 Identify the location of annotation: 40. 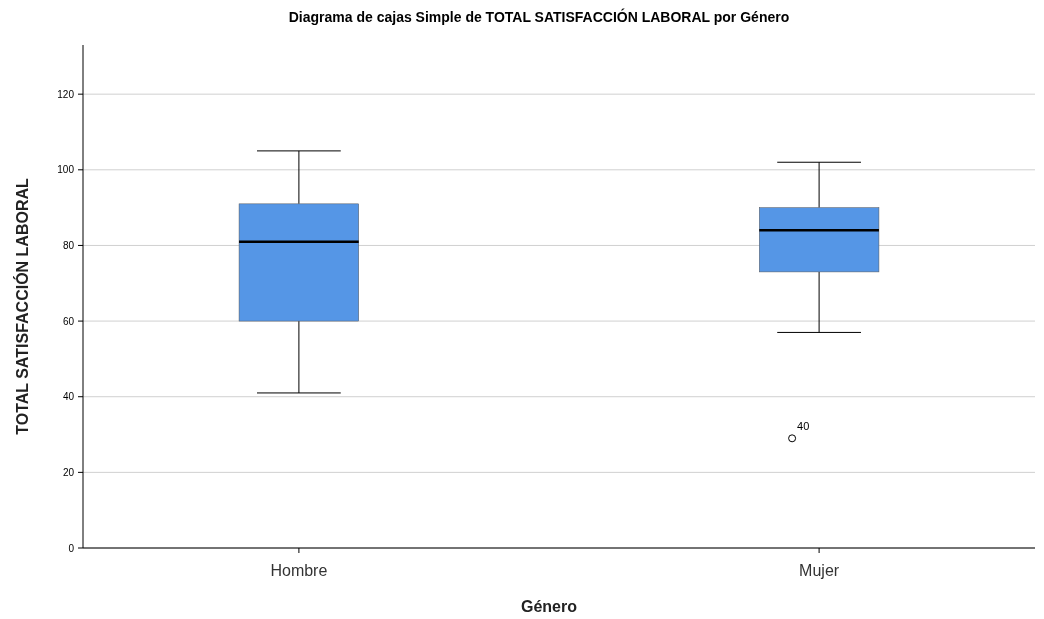
(803, 426).